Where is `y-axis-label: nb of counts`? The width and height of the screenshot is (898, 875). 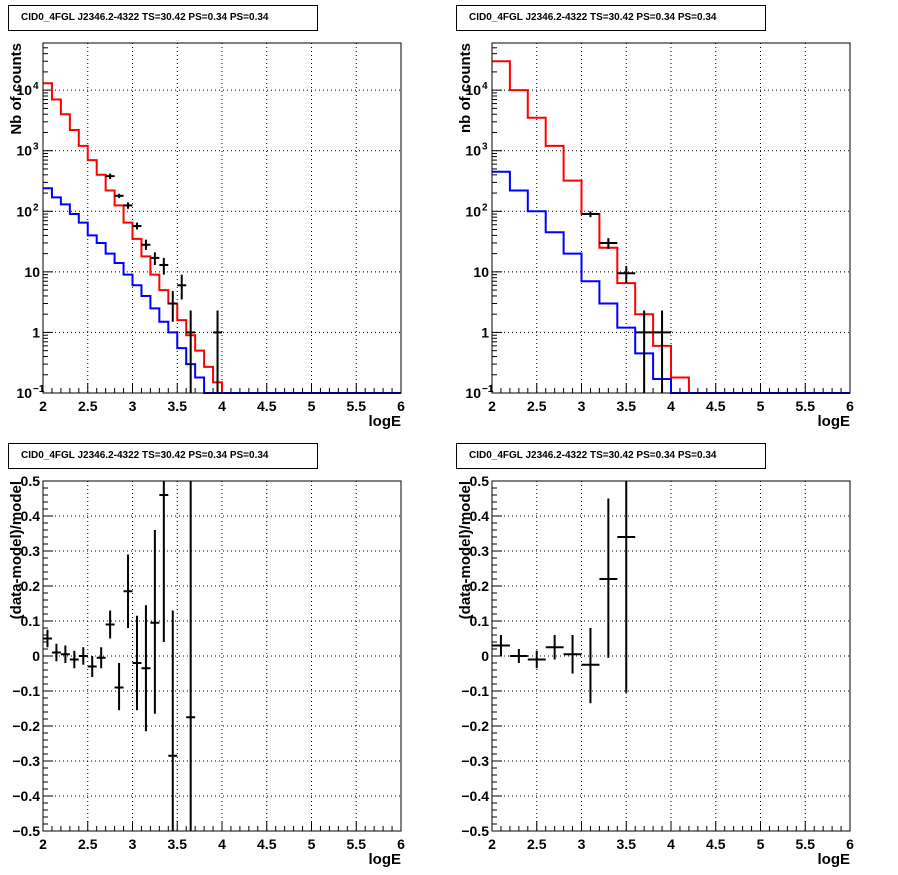 y-axis-label: nb of counts is located at coordinates (465, 88).